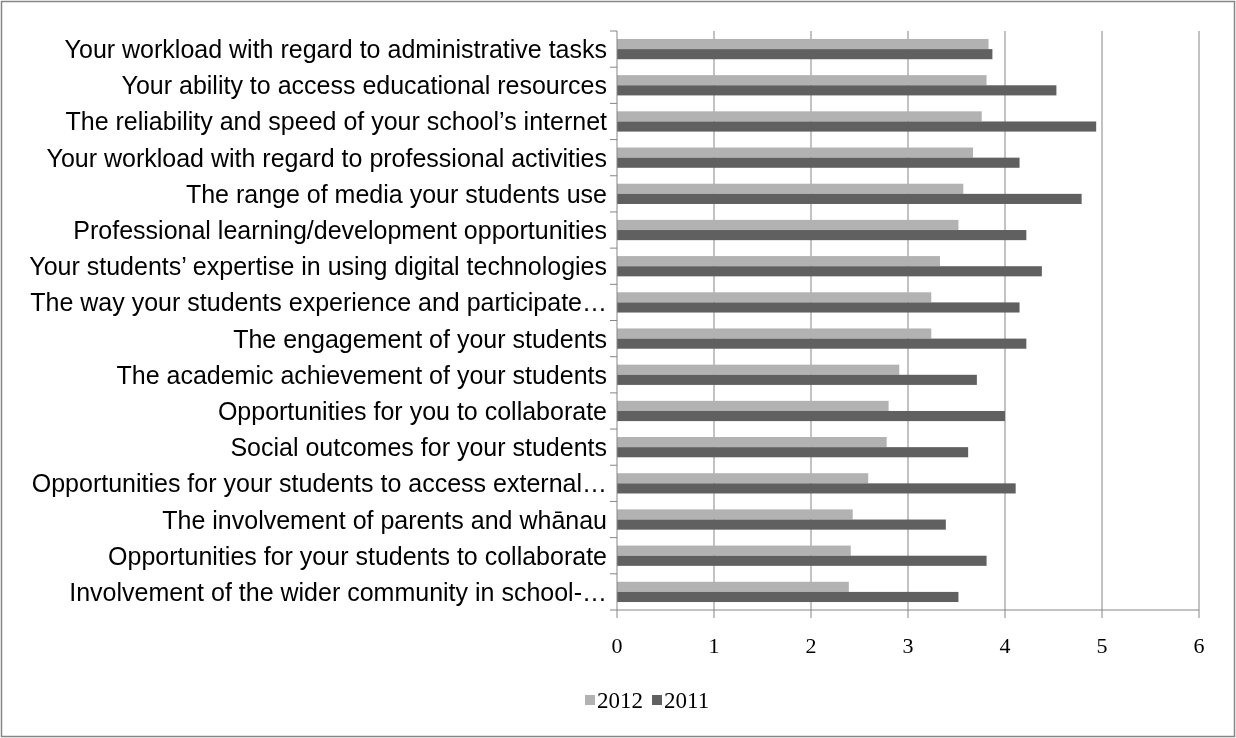 This screenshot has width=1236, height=738. Describe the element at coordinates (420, 338) in the screenshot. I see `y-tick-label: The engagement of your students` at that location.